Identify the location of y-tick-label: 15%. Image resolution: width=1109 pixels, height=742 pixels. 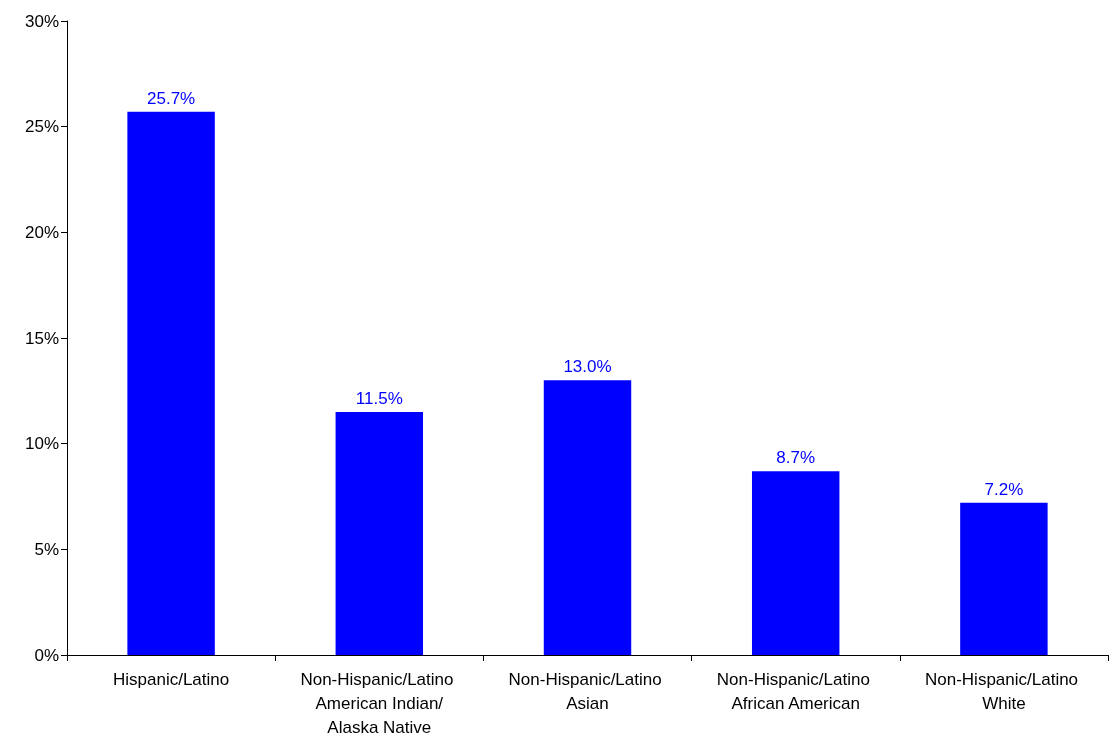
(41, 338).